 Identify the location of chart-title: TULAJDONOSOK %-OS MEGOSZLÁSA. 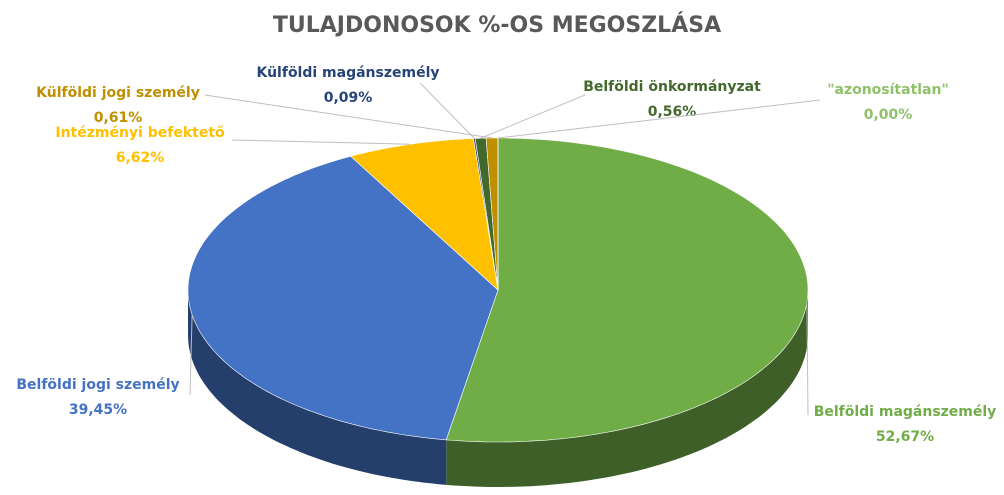
(497, 25).